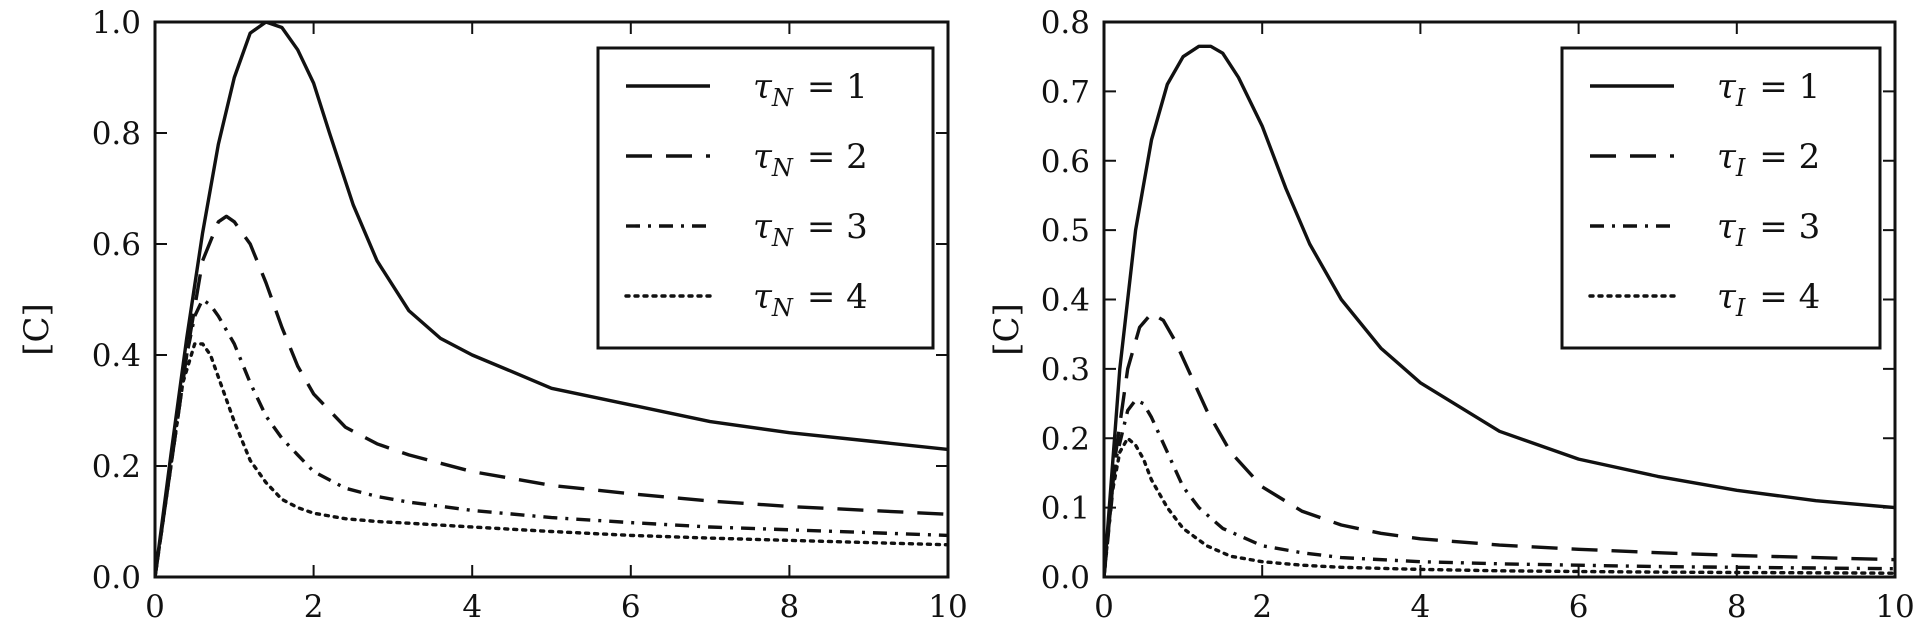  What do you see at coordinates (810, 89) in the screenshot?
I see `legend-label-1: τN = 1` at bounding box center [810, 89].